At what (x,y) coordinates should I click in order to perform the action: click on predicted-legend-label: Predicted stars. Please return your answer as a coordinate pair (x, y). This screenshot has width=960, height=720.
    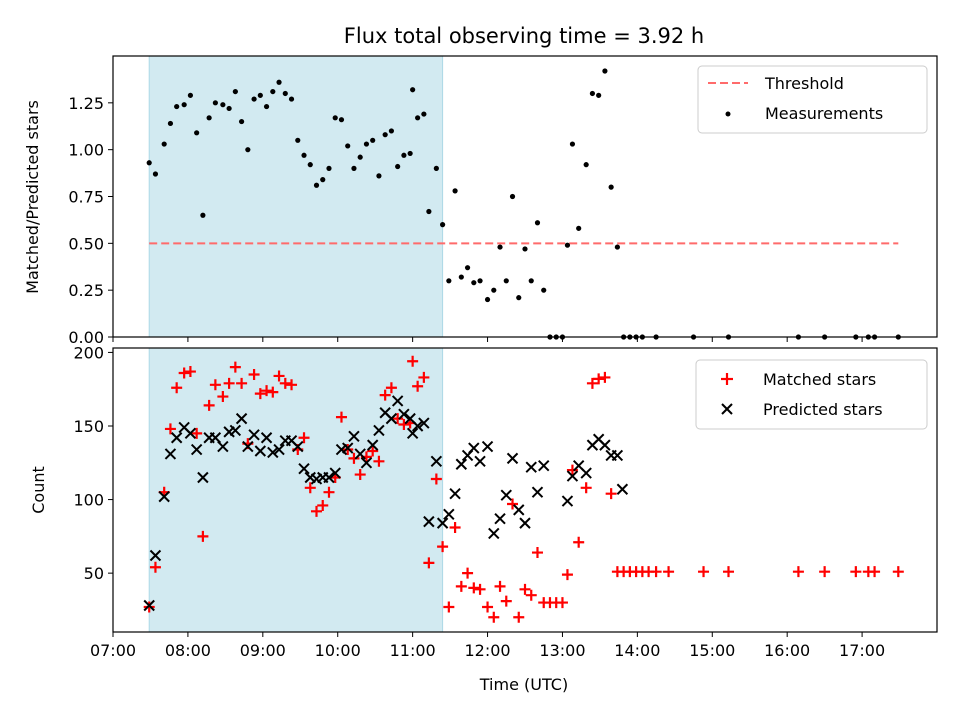
    Looking at the image, I should click on (823, 409).